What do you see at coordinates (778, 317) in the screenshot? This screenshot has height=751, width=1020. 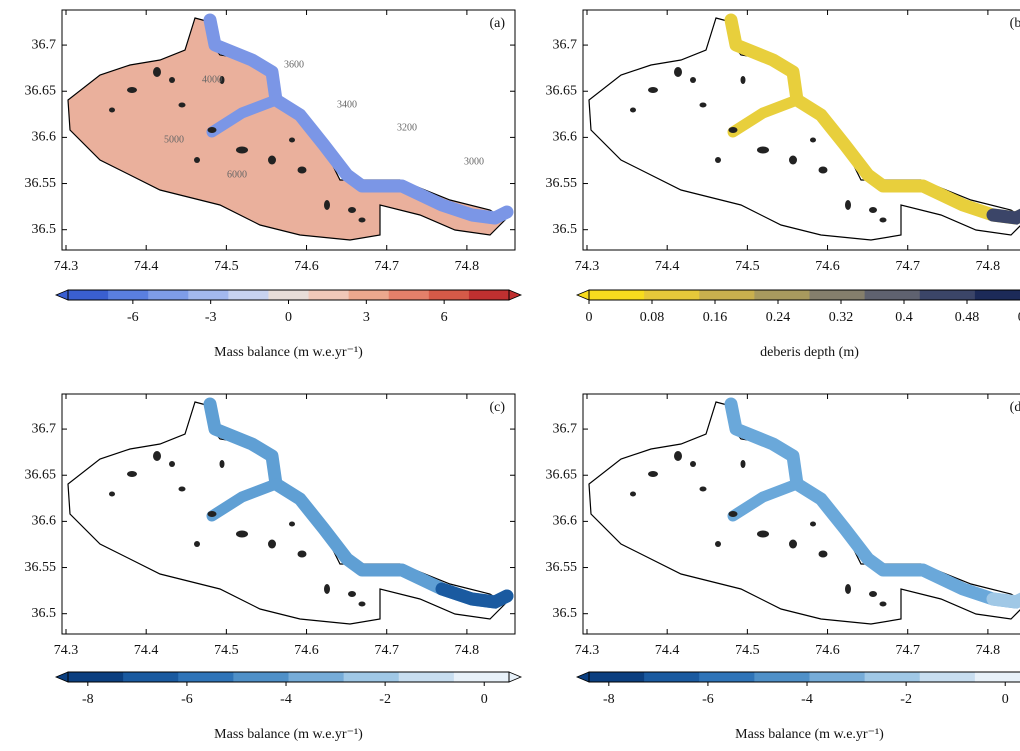 I see `colorbar-tick-label: 0.24` at bounding box center [778, 317].